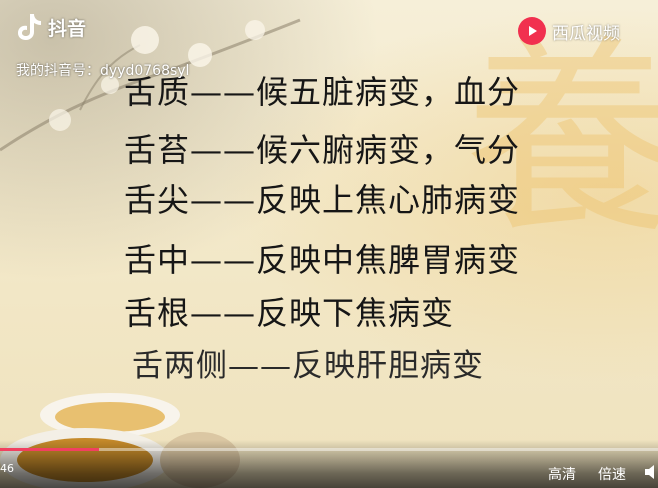 This screenshot has height=488, width=658. Describe the element at coordinates (651, 472) in the screenshot. I see `volume-icon` at that location.